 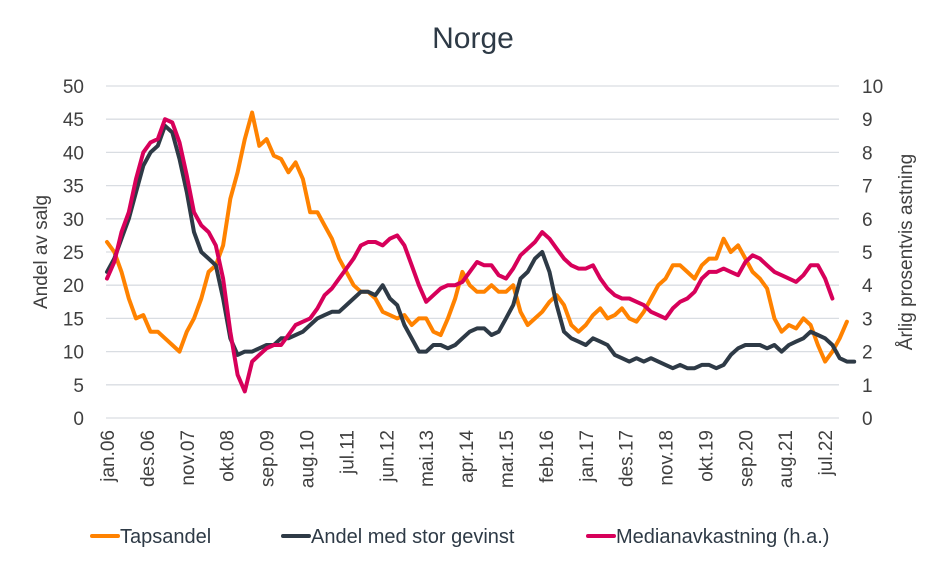 I want to click on y2-tick-label: 7, so click(x=867, y=187).